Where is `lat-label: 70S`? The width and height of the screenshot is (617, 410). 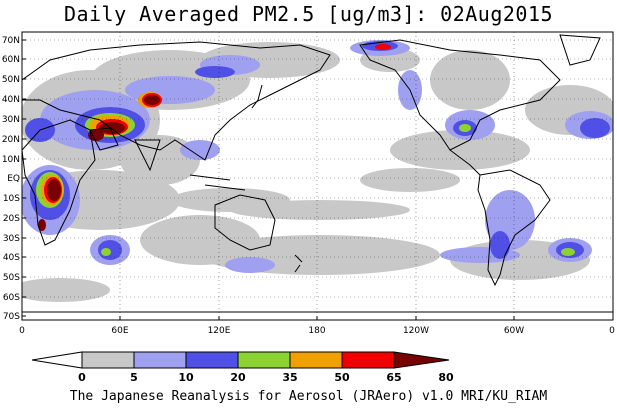 lat-label: 70S is located at coordinates (11, 317).